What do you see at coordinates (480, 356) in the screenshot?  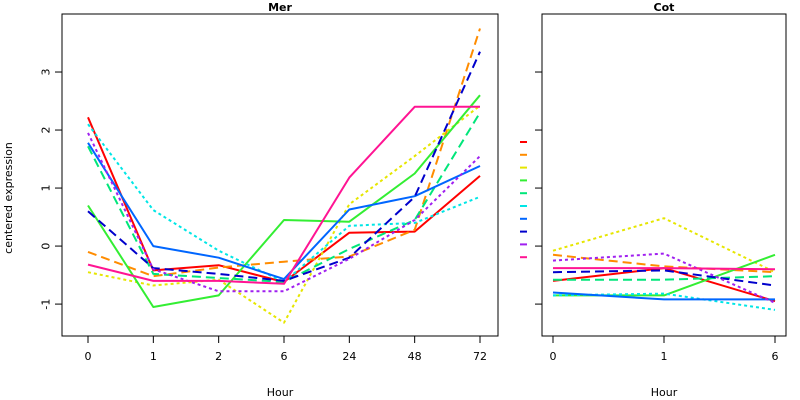 I see `mer-x-tick-label: 72` at bounding box center [480, 356].